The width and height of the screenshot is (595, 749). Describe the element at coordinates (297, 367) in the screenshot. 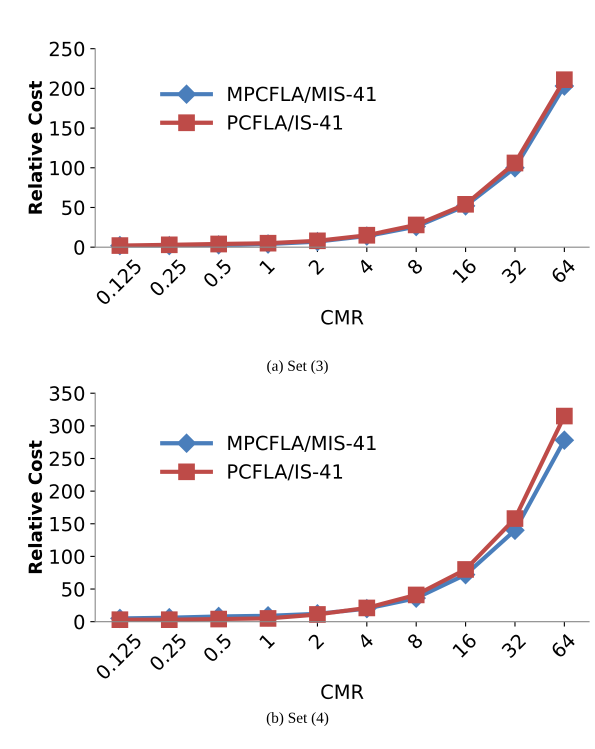

I see `text: (a) Set (3)` at that location.